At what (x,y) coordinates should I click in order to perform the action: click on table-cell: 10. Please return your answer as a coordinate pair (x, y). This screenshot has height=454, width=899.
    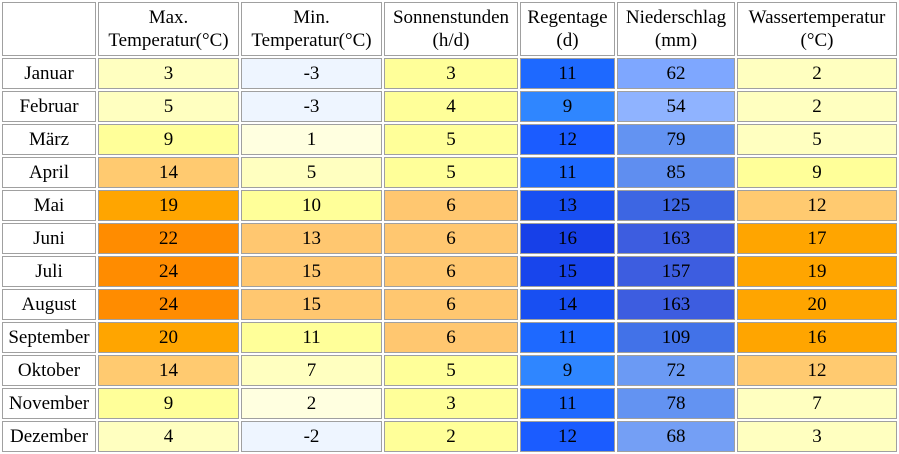
    Looking at the image, I should click on (311, 205).